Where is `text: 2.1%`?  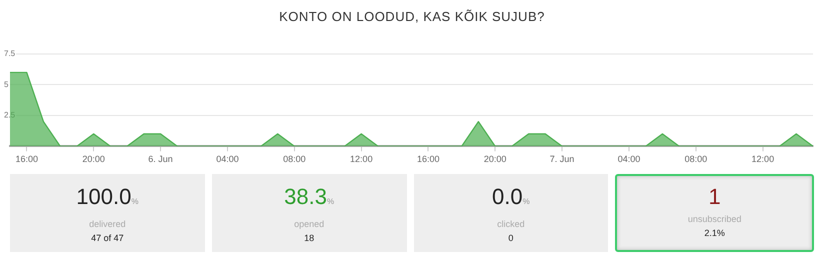
text: 2.1% is located at coordinates (714, 233).